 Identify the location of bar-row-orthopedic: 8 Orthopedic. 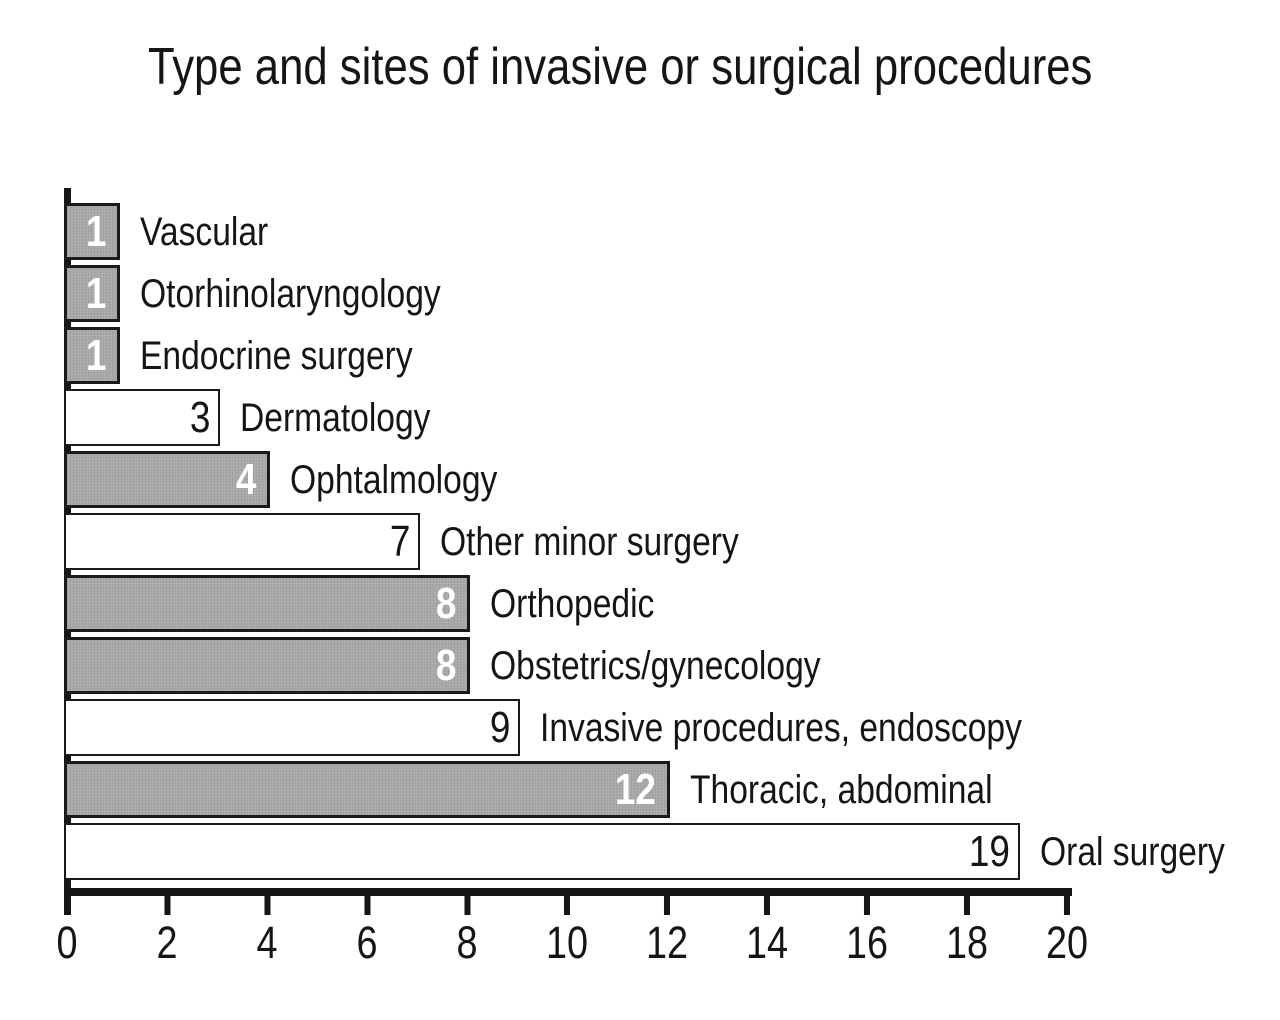
(672, 603).